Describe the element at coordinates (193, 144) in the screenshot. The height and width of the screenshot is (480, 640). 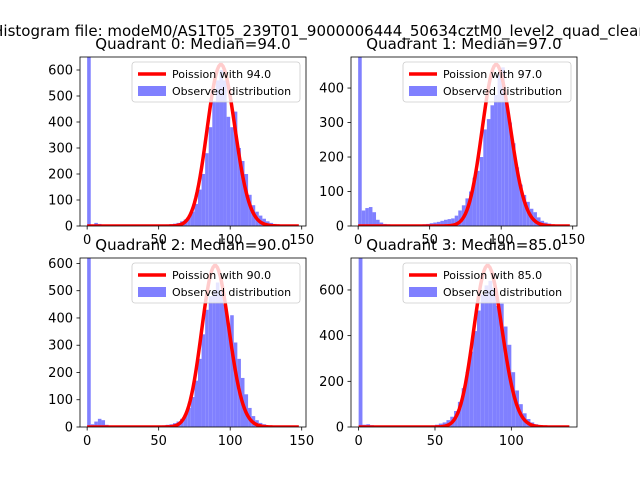
I see `quadrant-0-poisson-line` at that location.